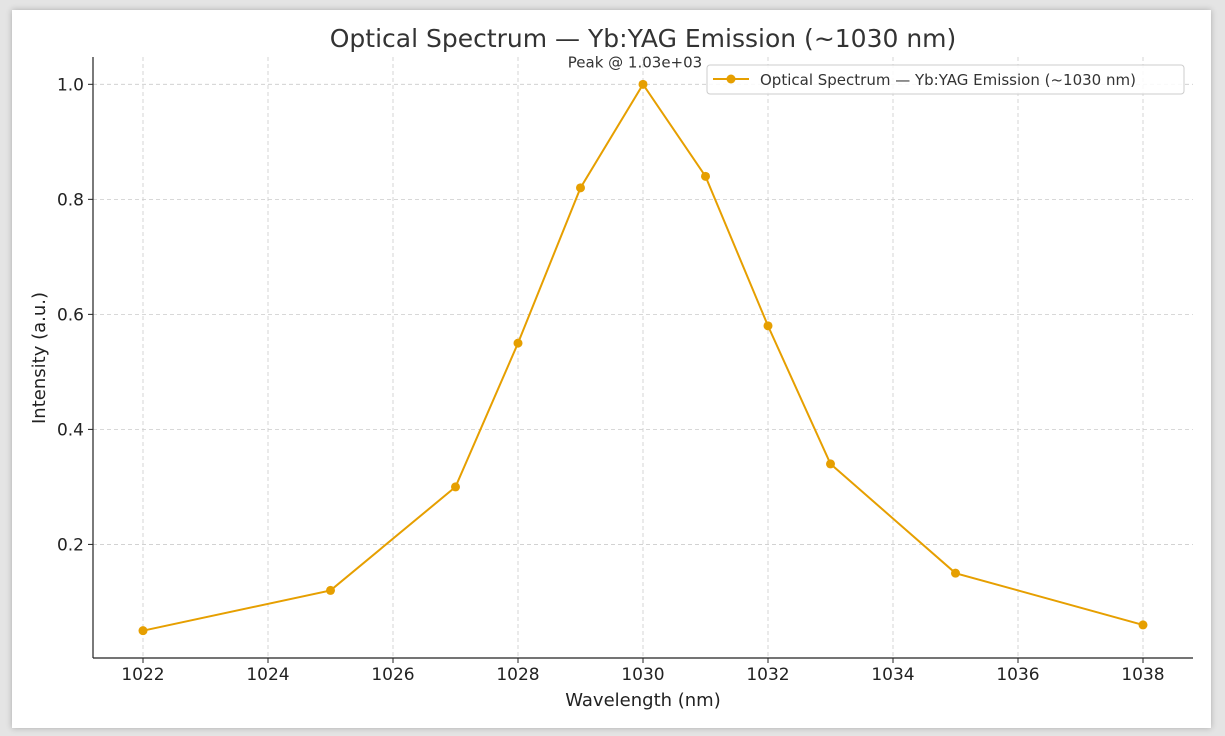  Describe the element at coordinates (892, 675) in the screenshot. I see `x-tick-label: 1034` at that location.